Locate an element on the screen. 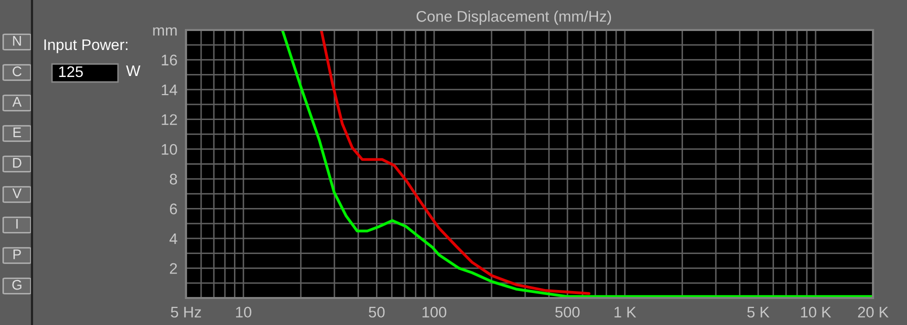  x-tick-label: 5 K is located at coordinates (758, 312).